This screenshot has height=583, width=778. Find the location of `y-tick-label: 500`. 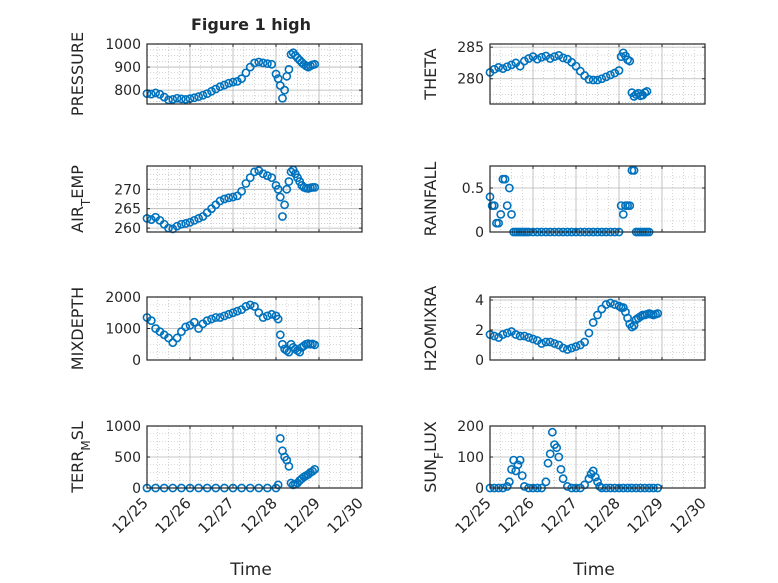

y-tick-label: 500 is located at coordinates (127, 458).